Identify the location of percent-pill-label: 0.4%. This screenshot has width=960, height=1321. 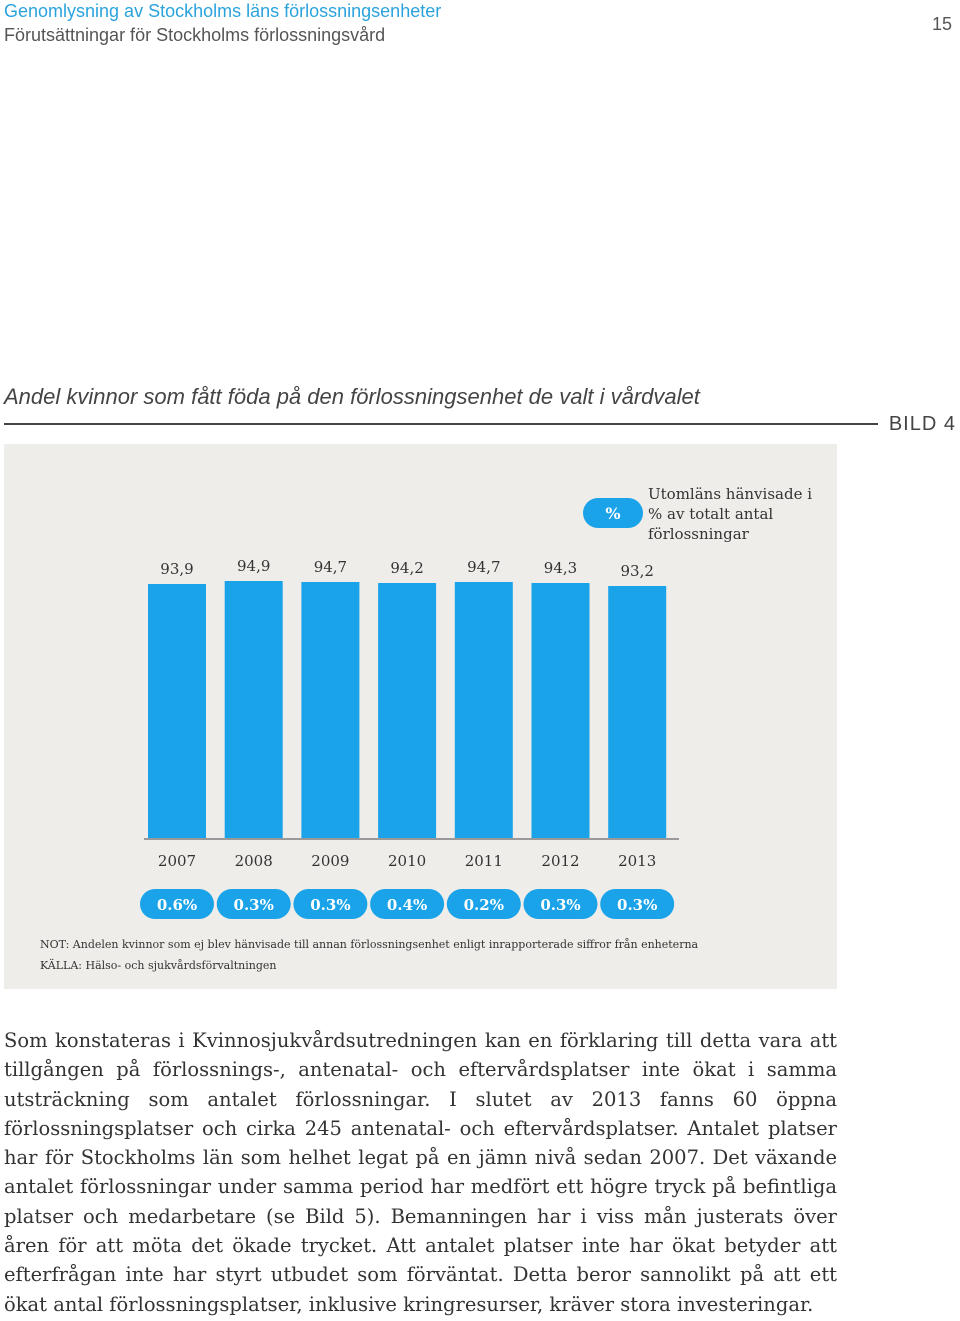
(407, 905).